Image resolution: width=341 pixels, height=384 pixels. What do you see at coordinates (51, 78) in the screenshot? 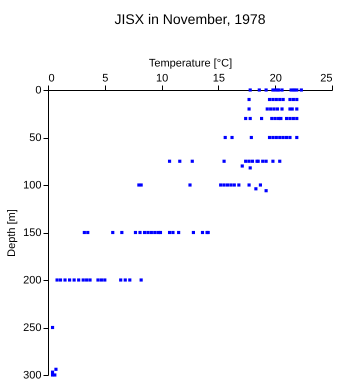
I see `x-tick-label: 0` at bounding box center [51, 78].